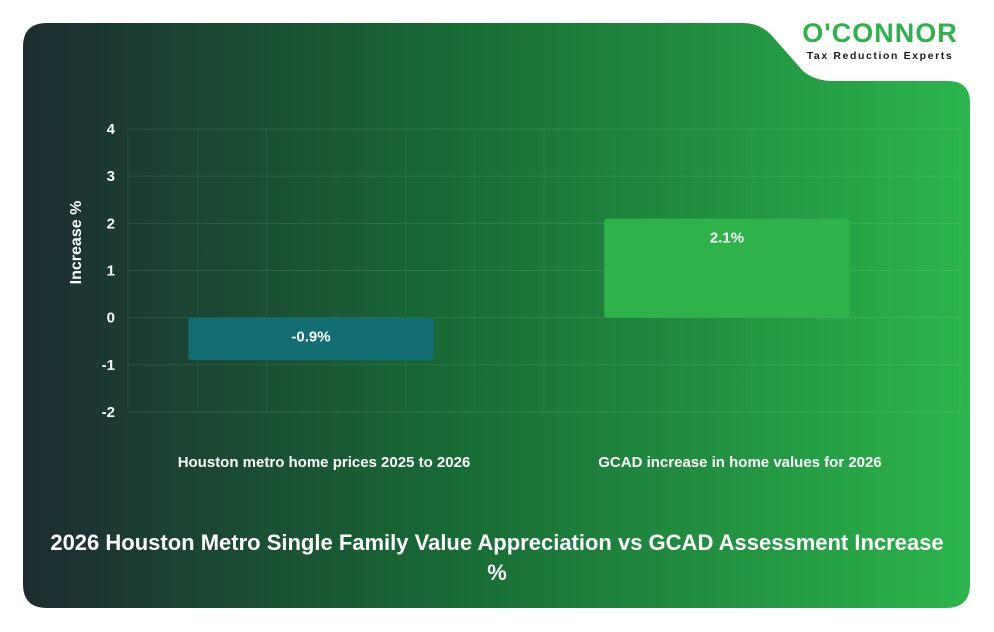 The image size is (994, 632). What do you see at coordinates (111, 318) in the screenshot?
I see `y-tick-label: 0` at bounding box center [111, 318].